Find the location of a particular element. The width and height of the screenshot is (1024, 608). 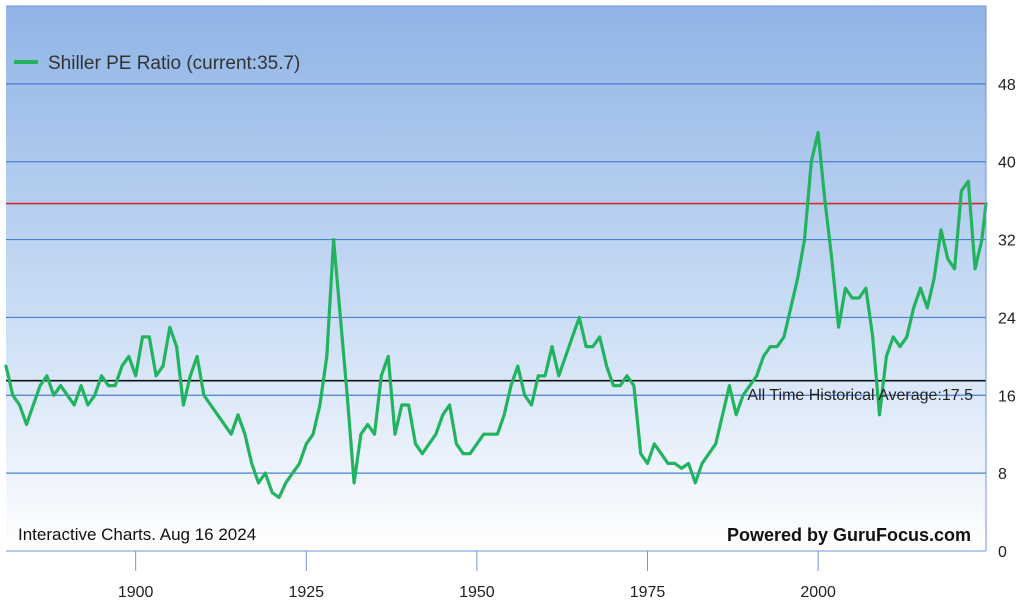

x-tick-label-1950: 1950 is located at coordinates (477, 592).